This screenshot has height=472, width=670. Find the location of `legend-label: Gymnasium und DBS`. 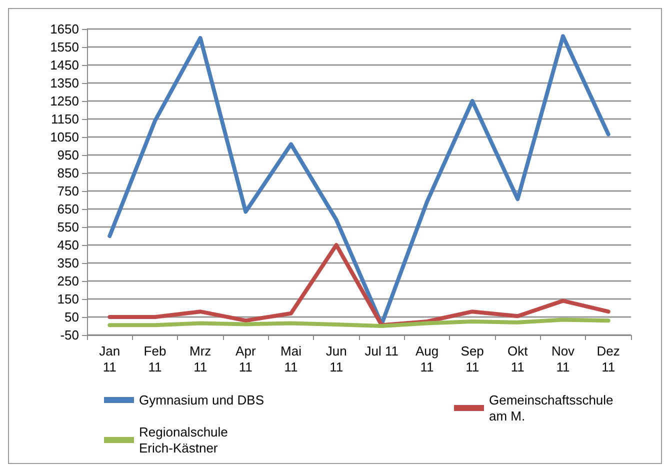

legend-label: Gymnasium und DBS is located at coordinates (201, 400).